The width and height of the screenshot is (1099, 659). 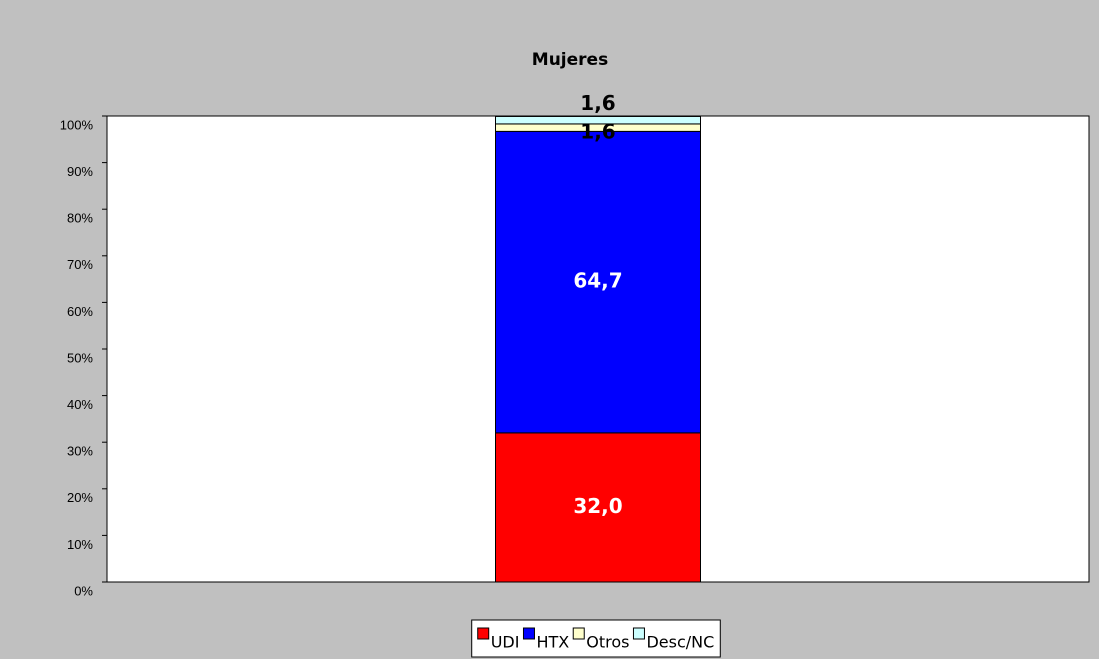 What do you see at coordinates (80, 497) in the screenshot?
I see `y-tick-label: 20%` at bounding box center [80, 497].